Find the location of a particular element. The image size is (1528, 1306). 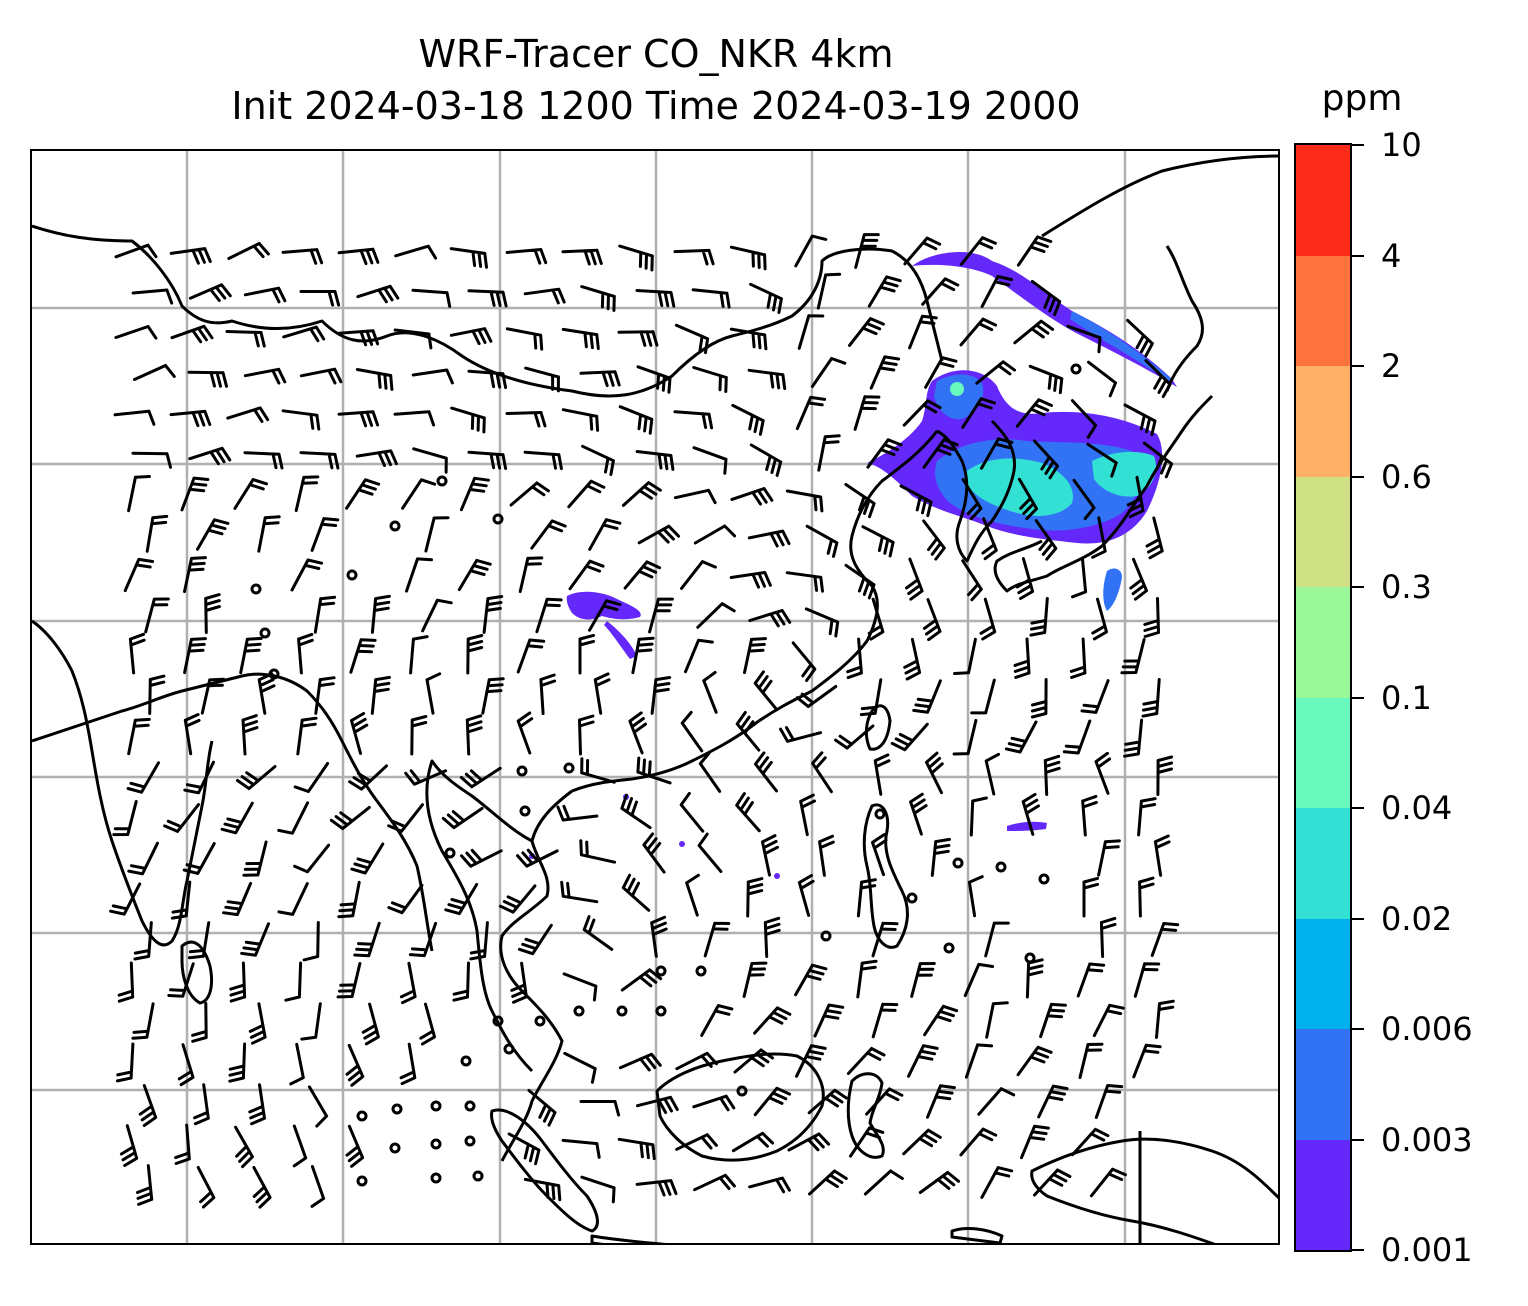

colorbar-tick-label: 0.006 is located at coordinates (1427, 1029).